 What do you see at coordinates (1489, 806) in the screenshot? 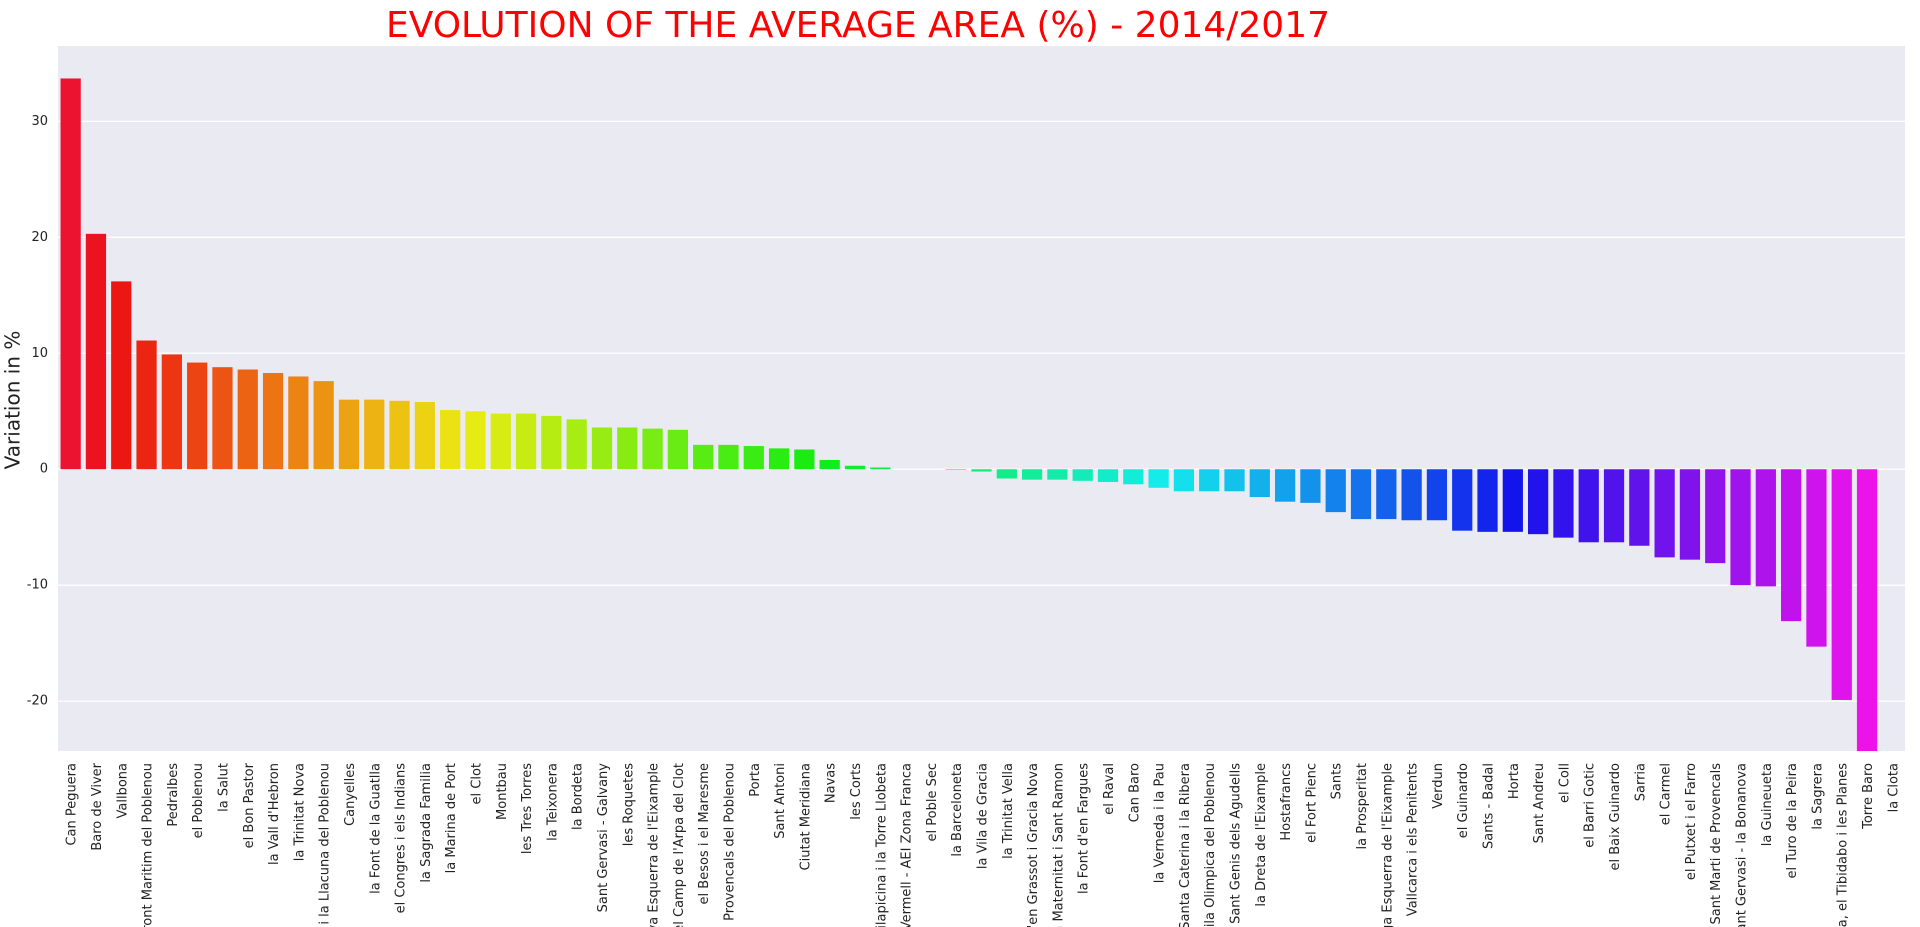
I see `x-tick-label: Sants - Badal` at bounding box center [1489, 806].